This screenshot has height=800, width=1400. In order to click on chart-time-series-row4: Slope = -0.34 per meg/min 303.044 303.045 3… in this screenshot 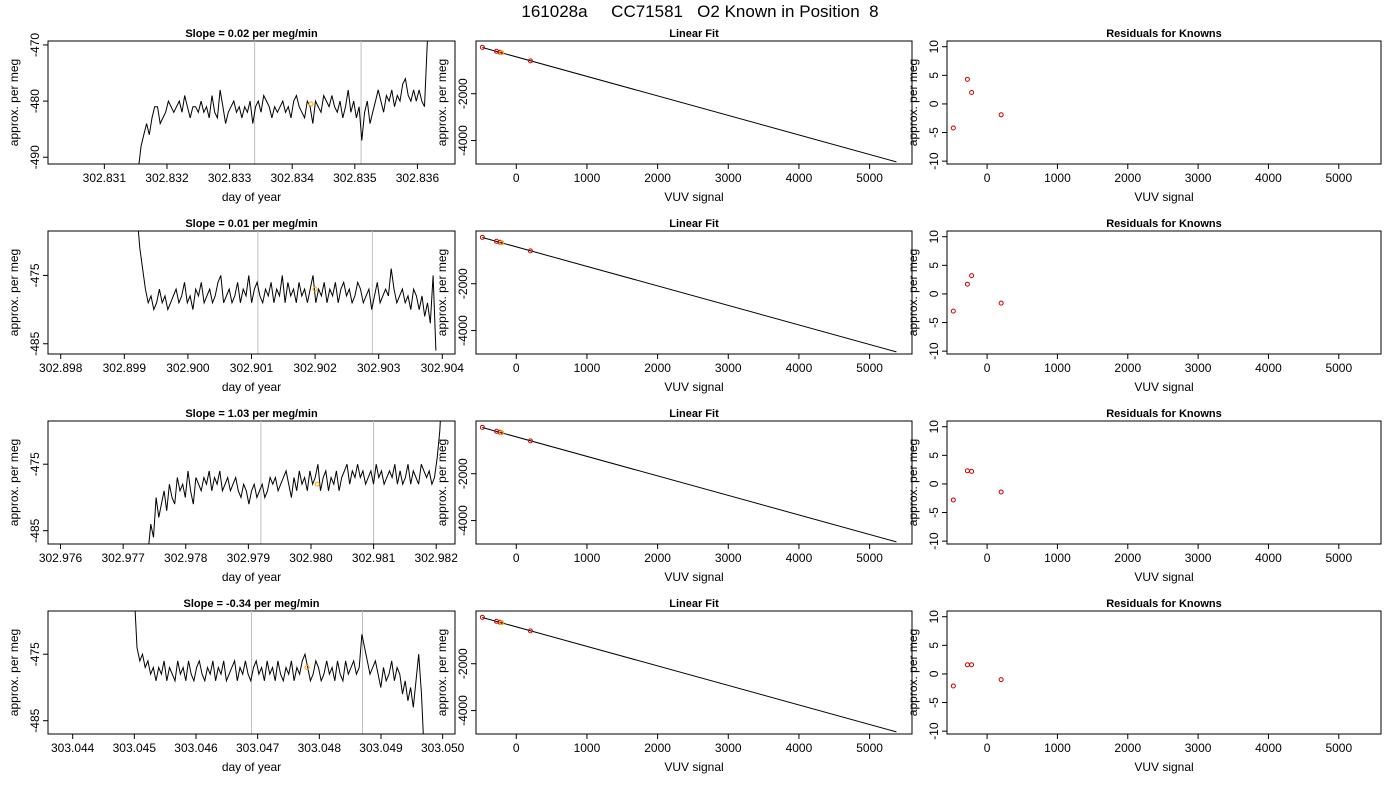, I will do `click(236, 686)`.